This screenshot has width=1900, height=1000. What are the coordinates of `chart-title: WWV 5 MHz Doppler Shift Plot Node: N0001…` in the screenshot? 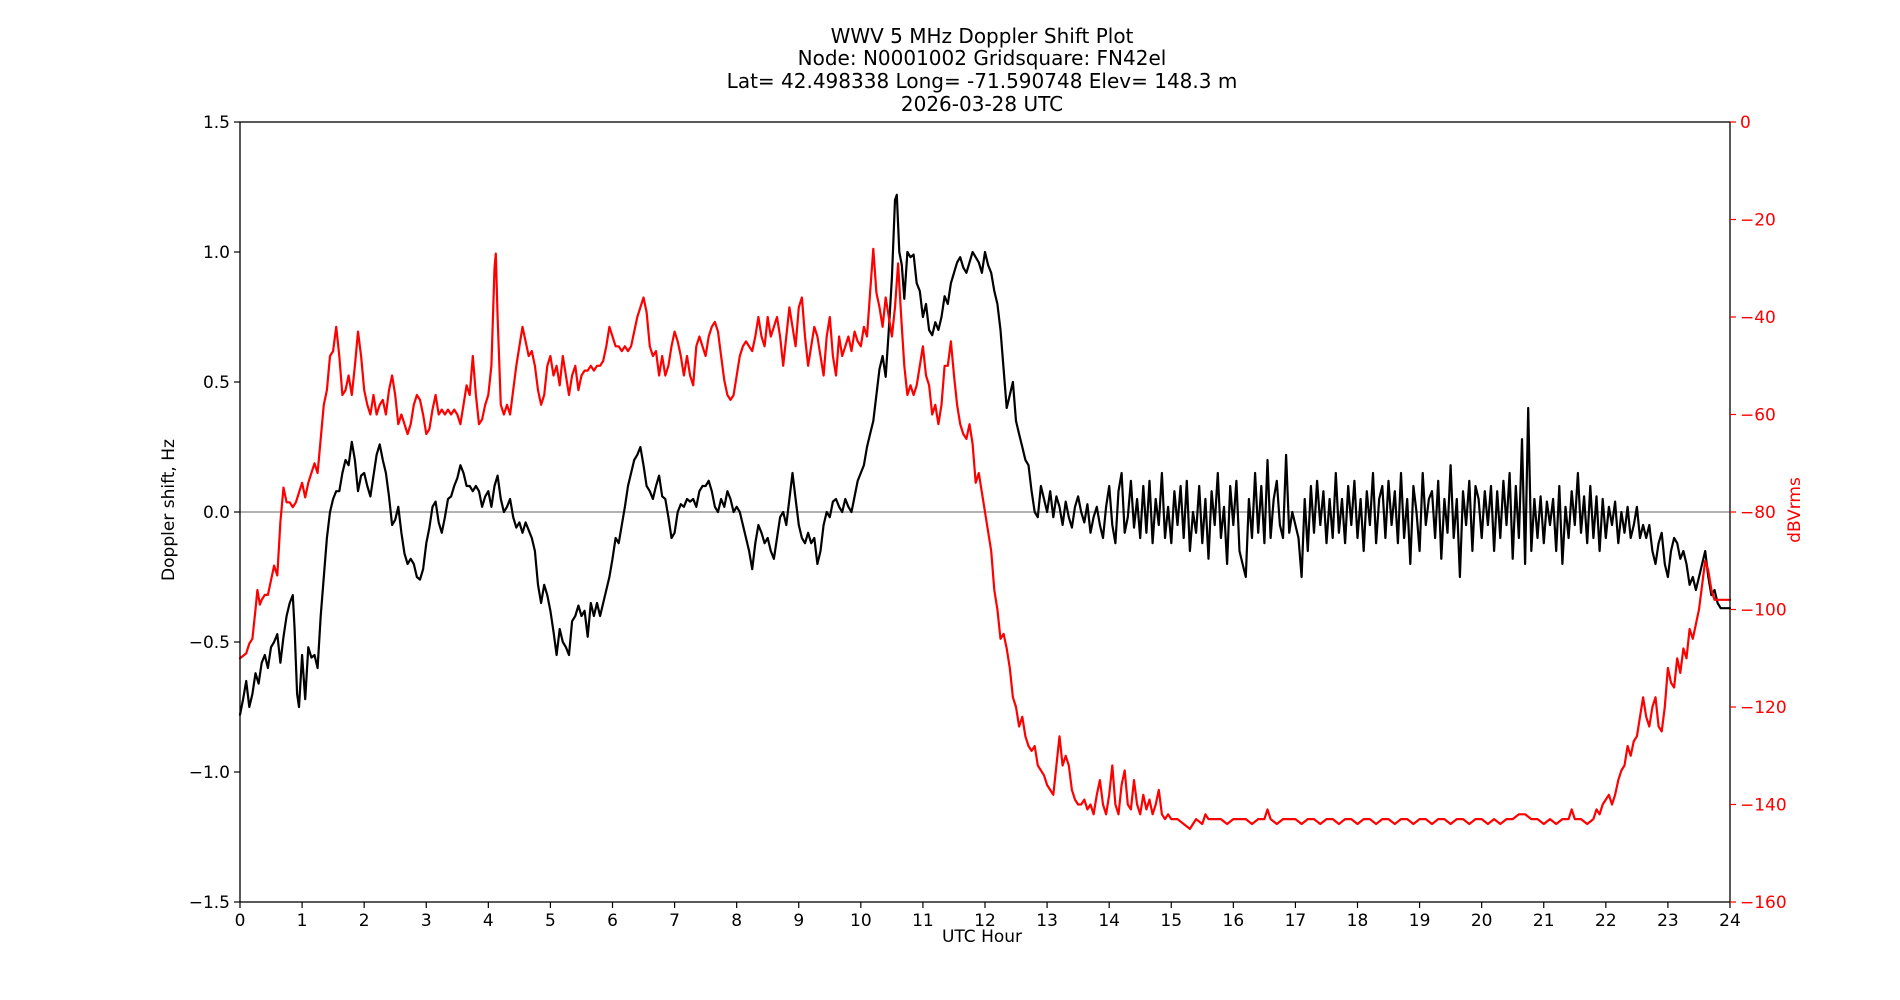 It's located at (982, 70).